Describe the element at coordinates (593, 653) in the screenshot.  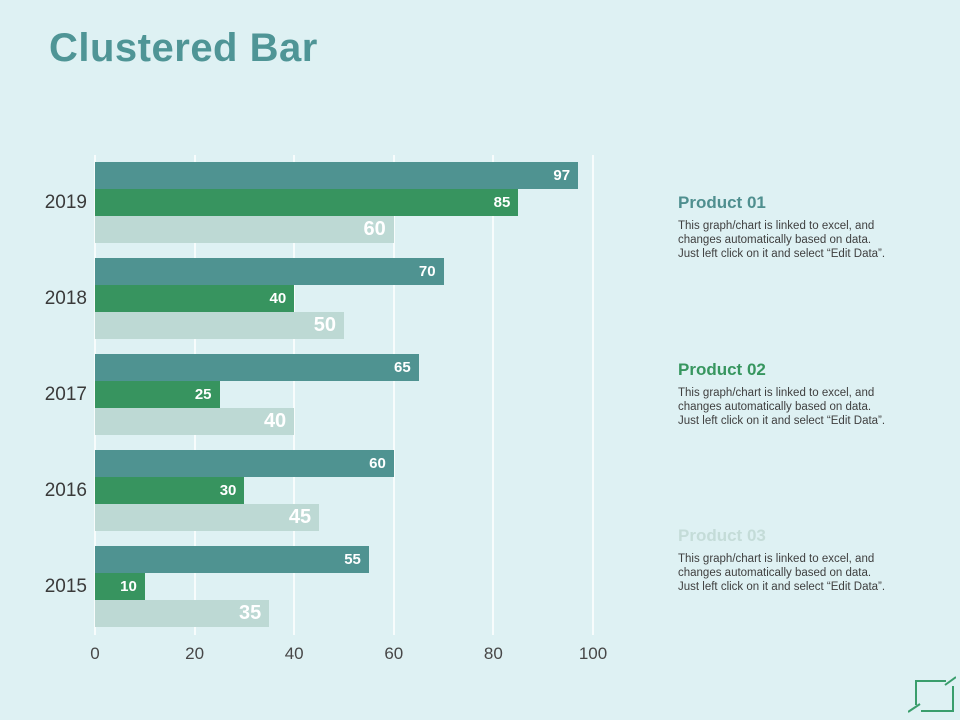
I see `x-axis-tick-label: 100` at that location.